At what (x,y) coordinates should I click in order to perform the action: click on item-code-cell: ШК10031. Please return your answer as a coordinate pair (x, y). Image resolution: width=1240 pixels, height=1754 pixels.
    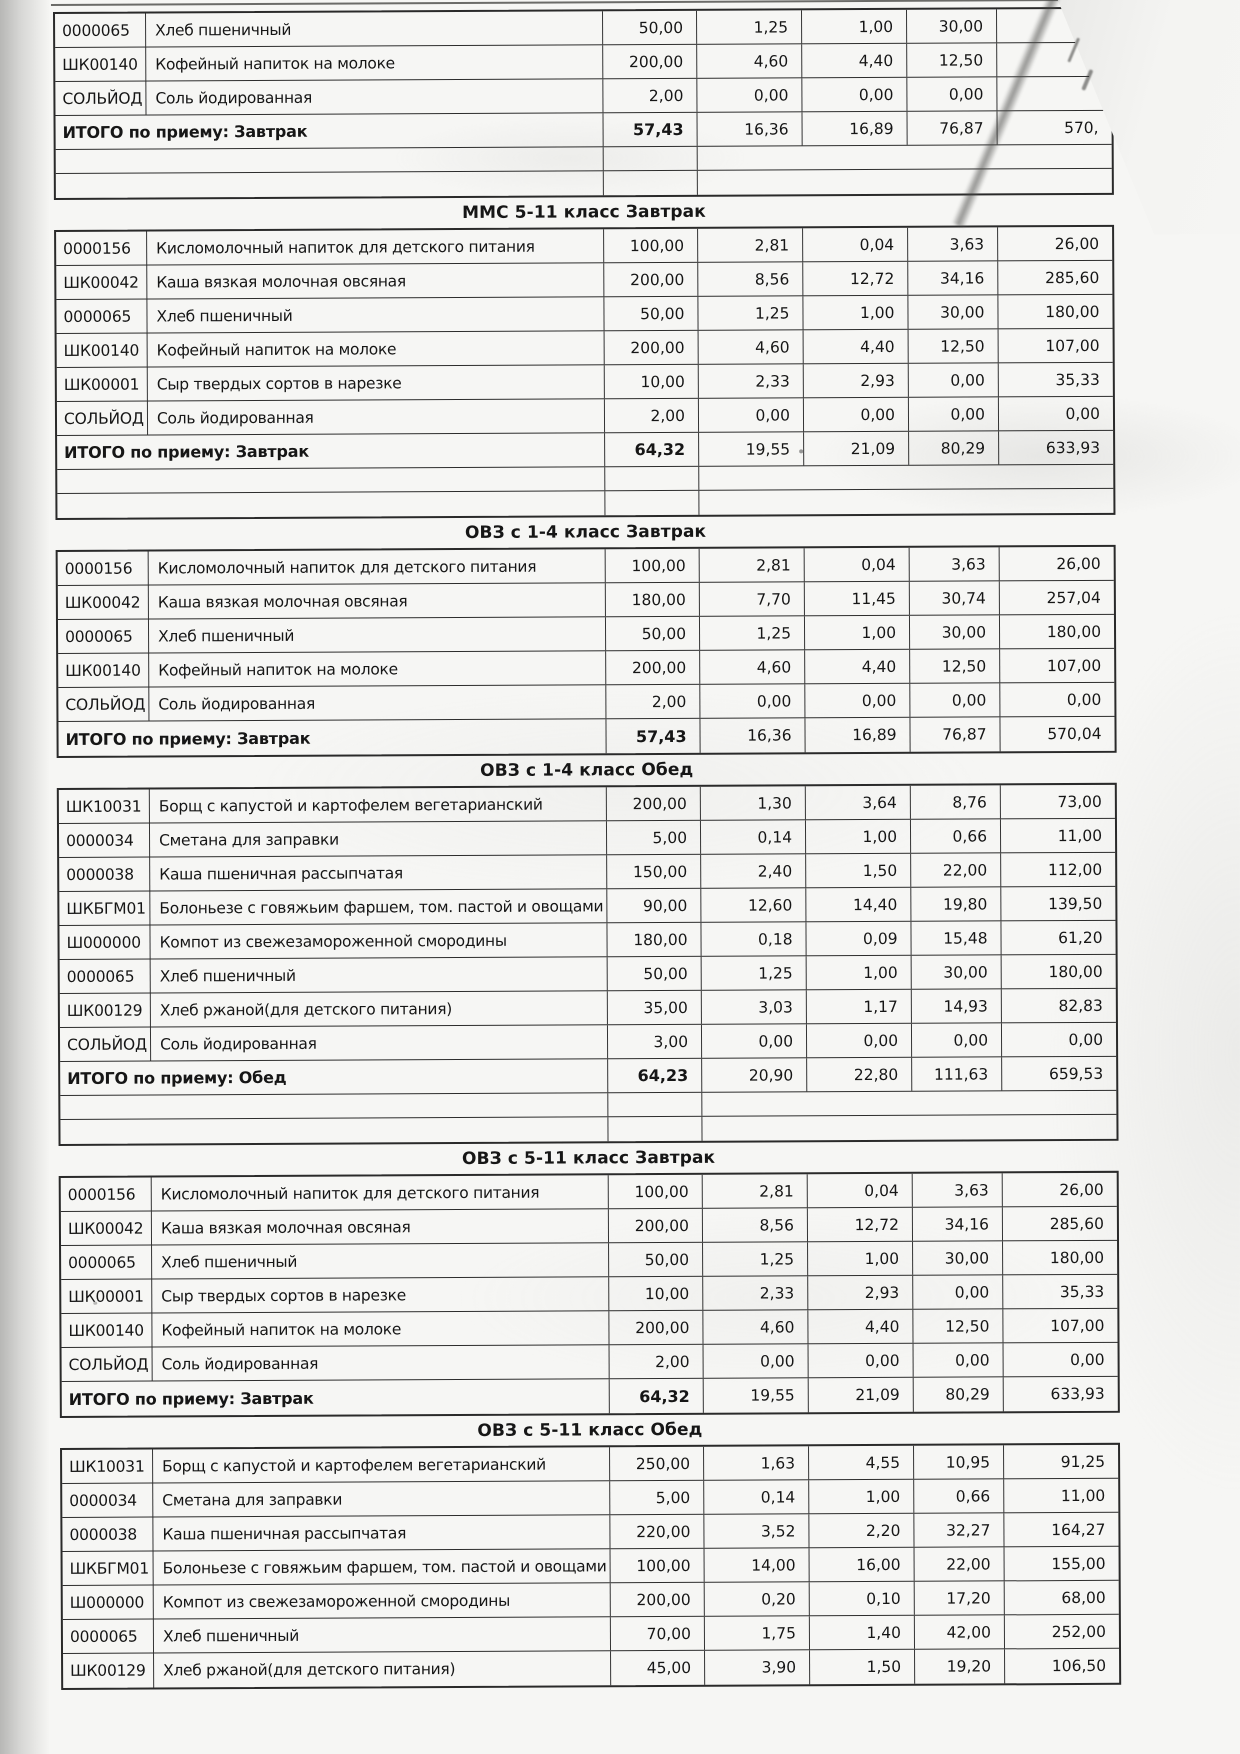
    Looking at the image, I should click on (104, 806).